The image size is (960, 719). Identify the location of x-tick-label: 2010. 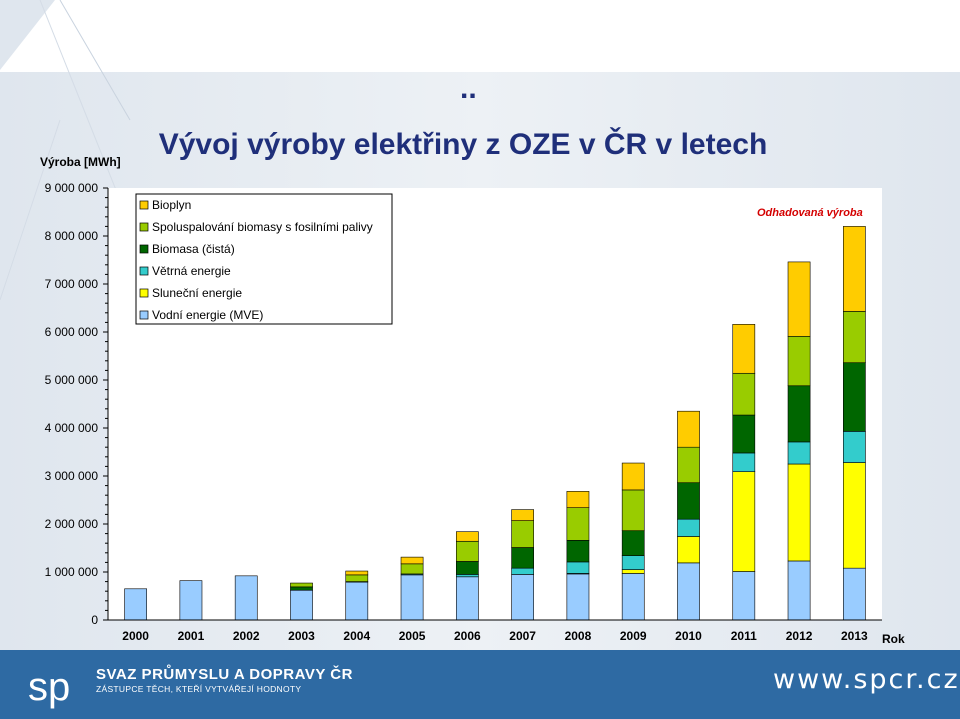
(688, 636).